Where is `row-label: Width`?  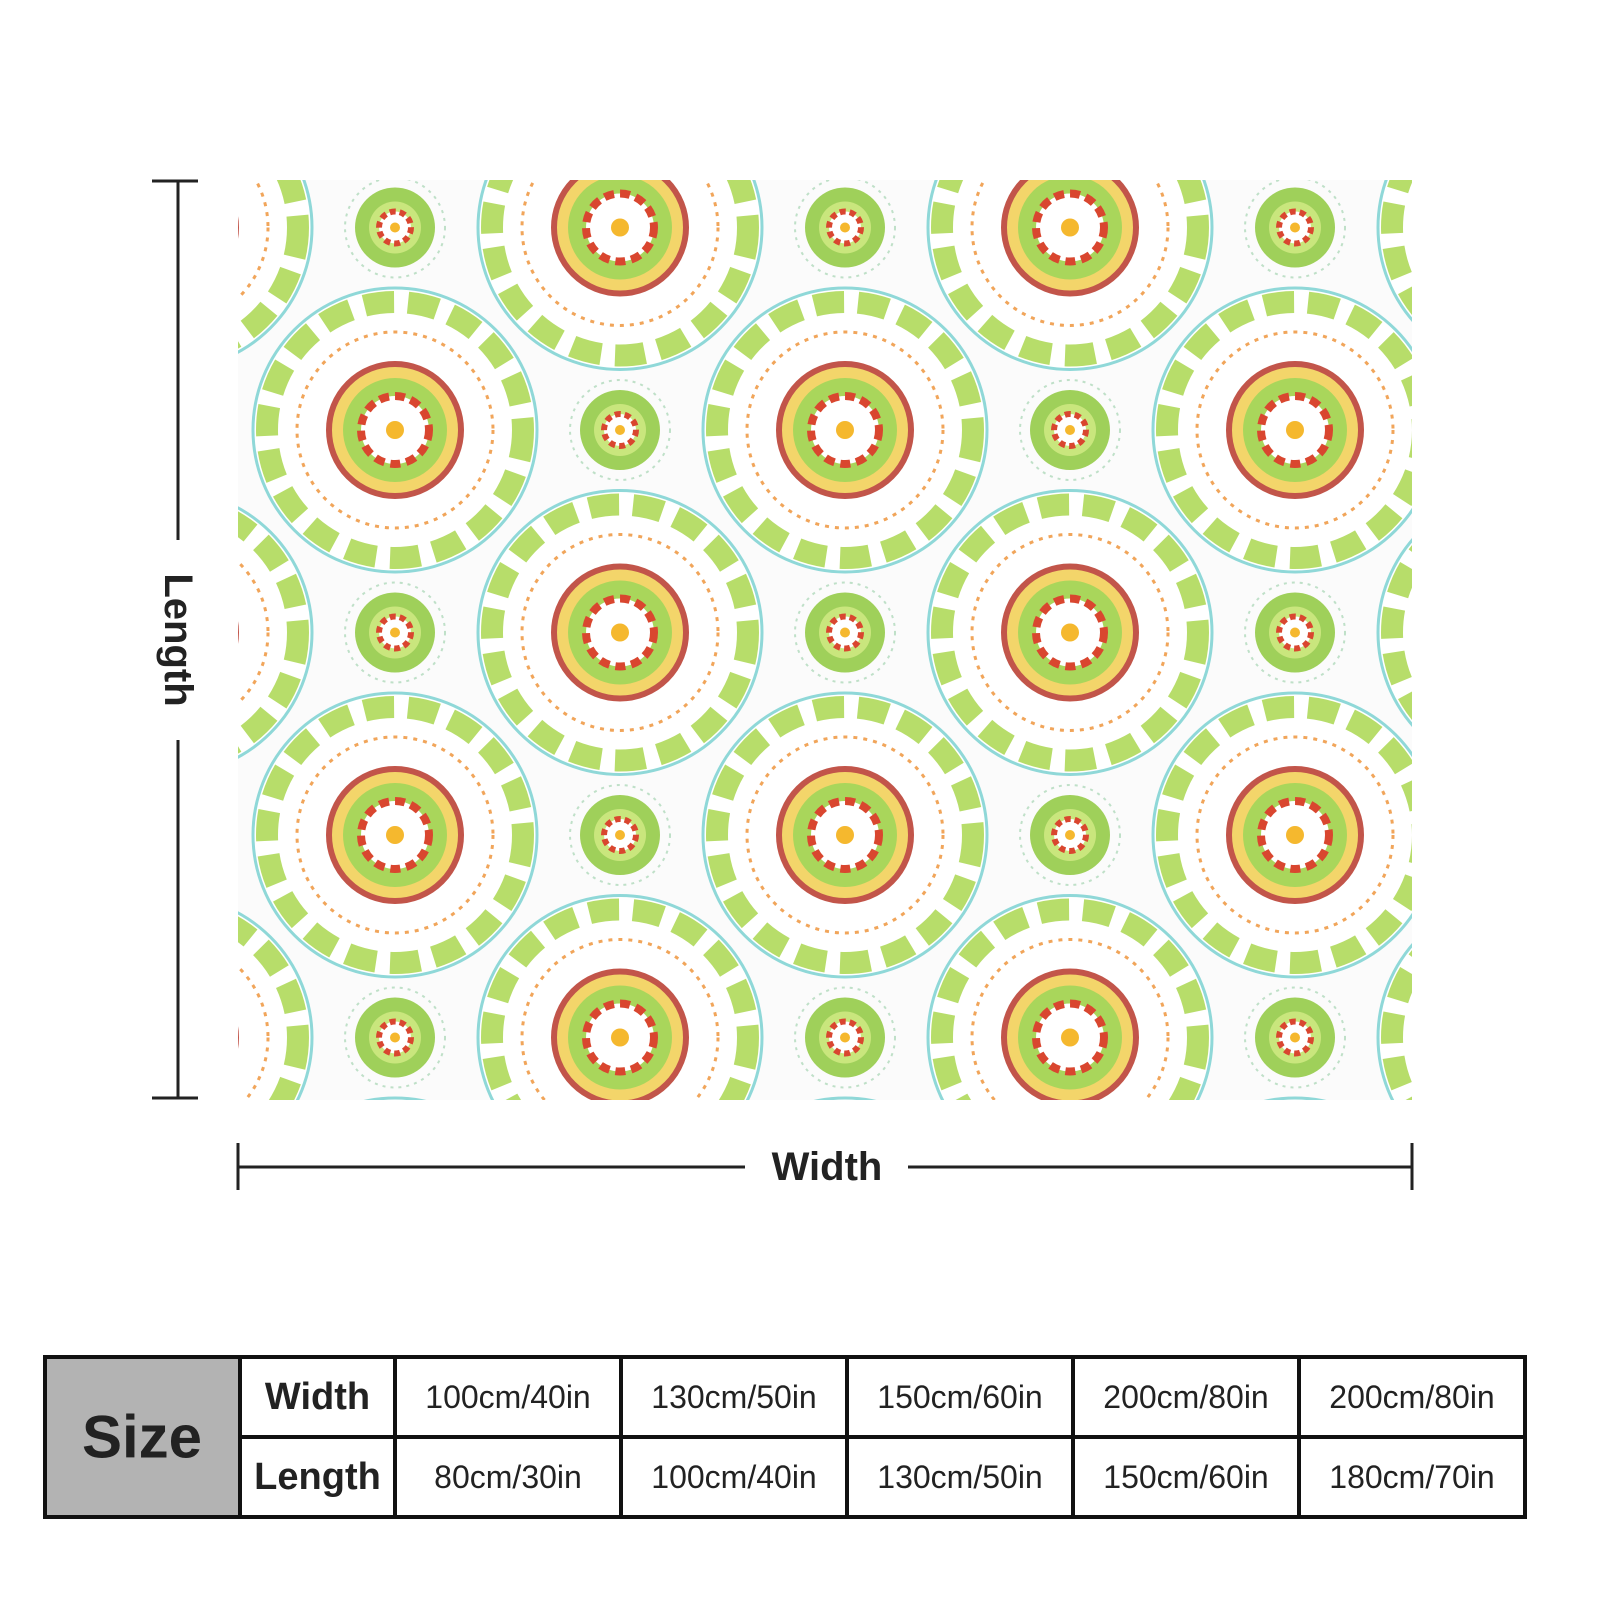 row-label: Width is located at coordinates (317, 1397).